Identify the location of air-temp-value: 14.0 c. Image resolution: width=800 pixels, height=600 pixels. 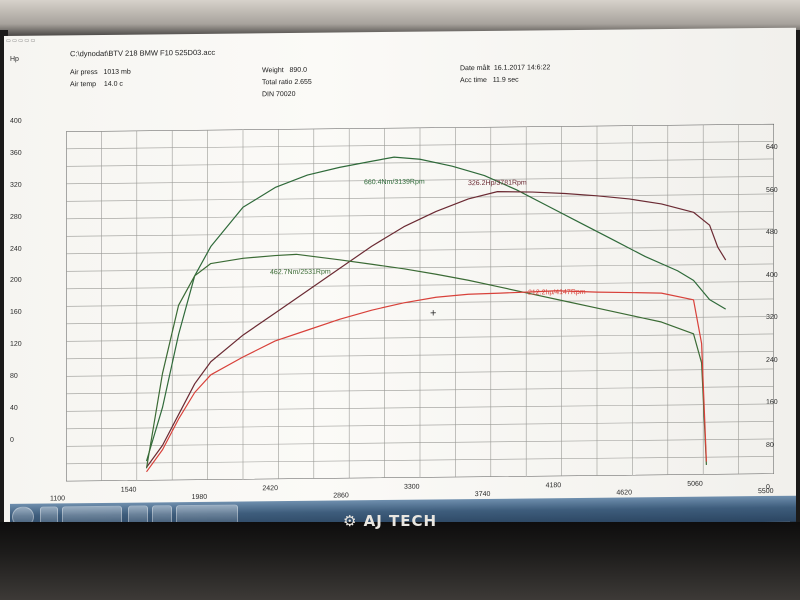
(113, 84).